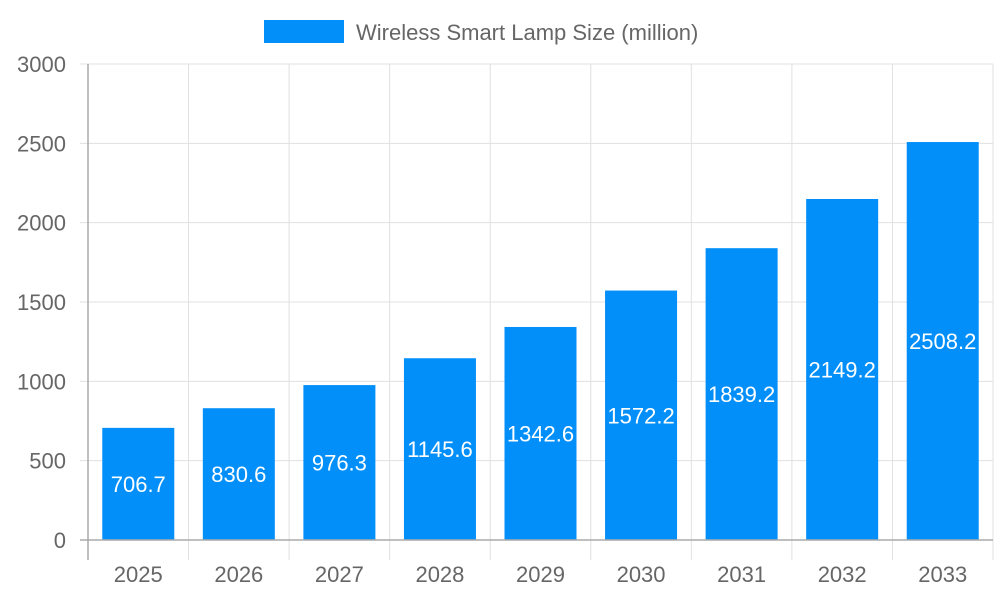  I want to click on y-tick-label: 1500, so click(41, 302).